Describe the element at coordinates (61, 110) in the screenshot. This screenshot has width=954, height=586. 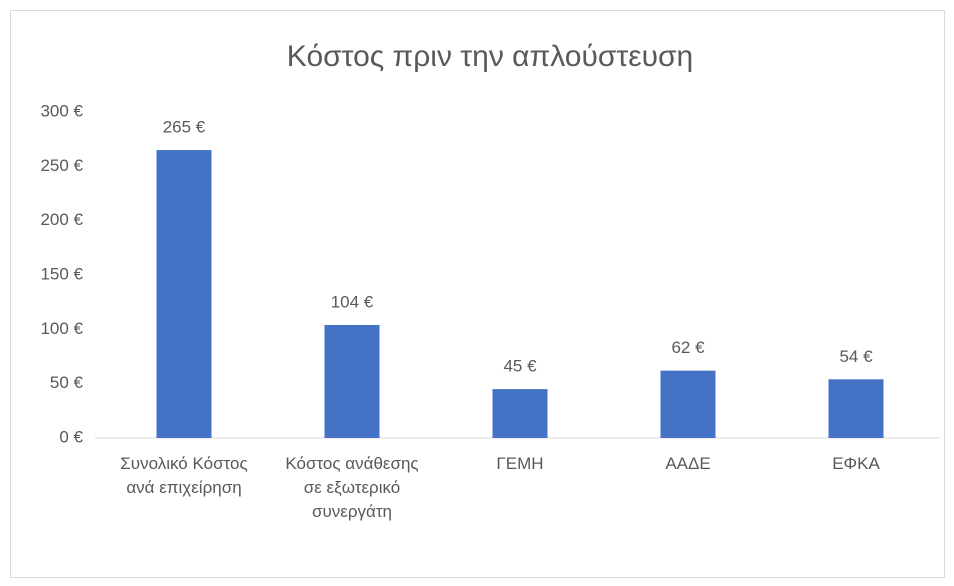
I see `y-tick-label: 300 €` at that location.